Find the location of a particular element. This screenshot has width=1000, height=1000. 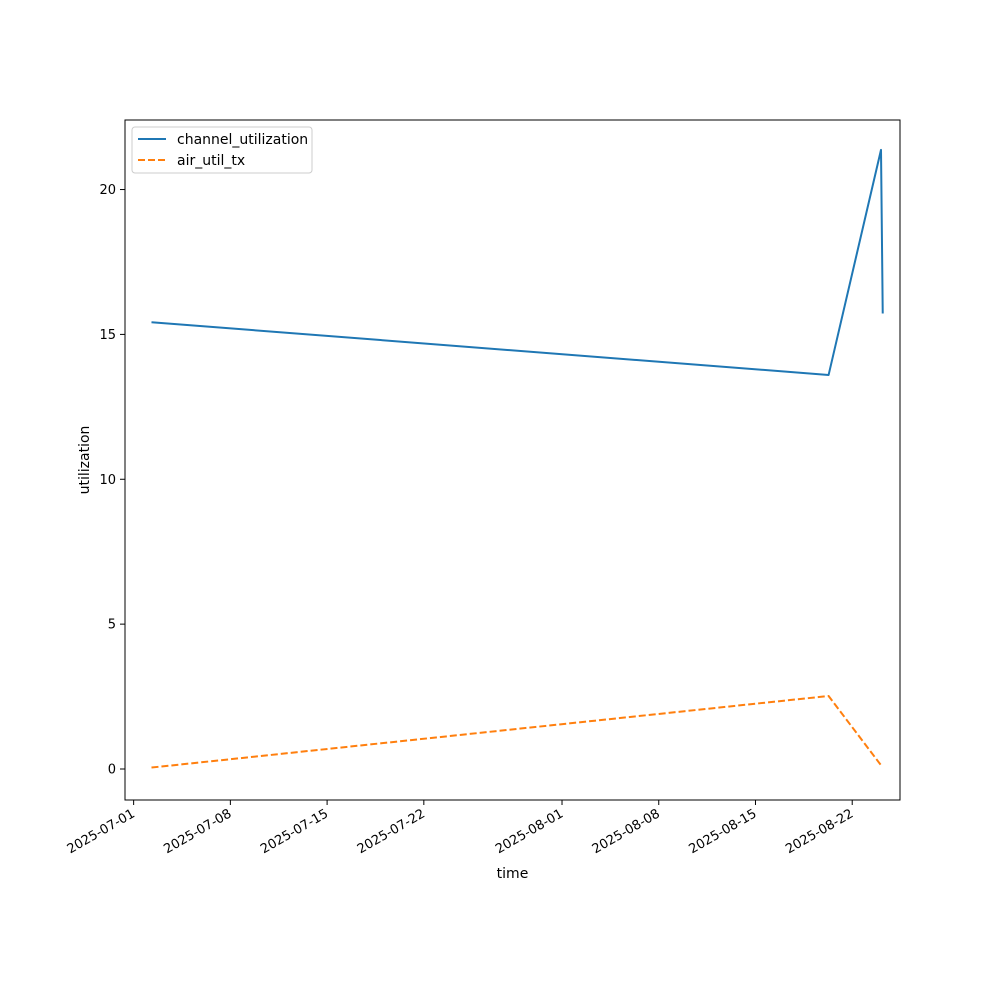

legend: channel_utilization air_util_tx is located at coordinates (222, 150).